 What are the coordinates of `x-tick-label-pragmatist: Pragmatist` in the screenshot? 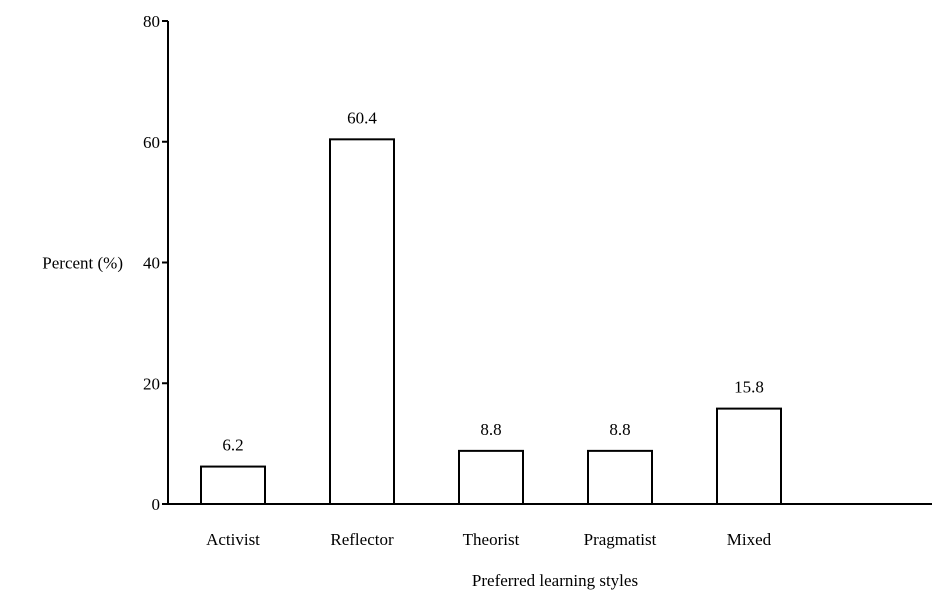 It's located at (620, 539).